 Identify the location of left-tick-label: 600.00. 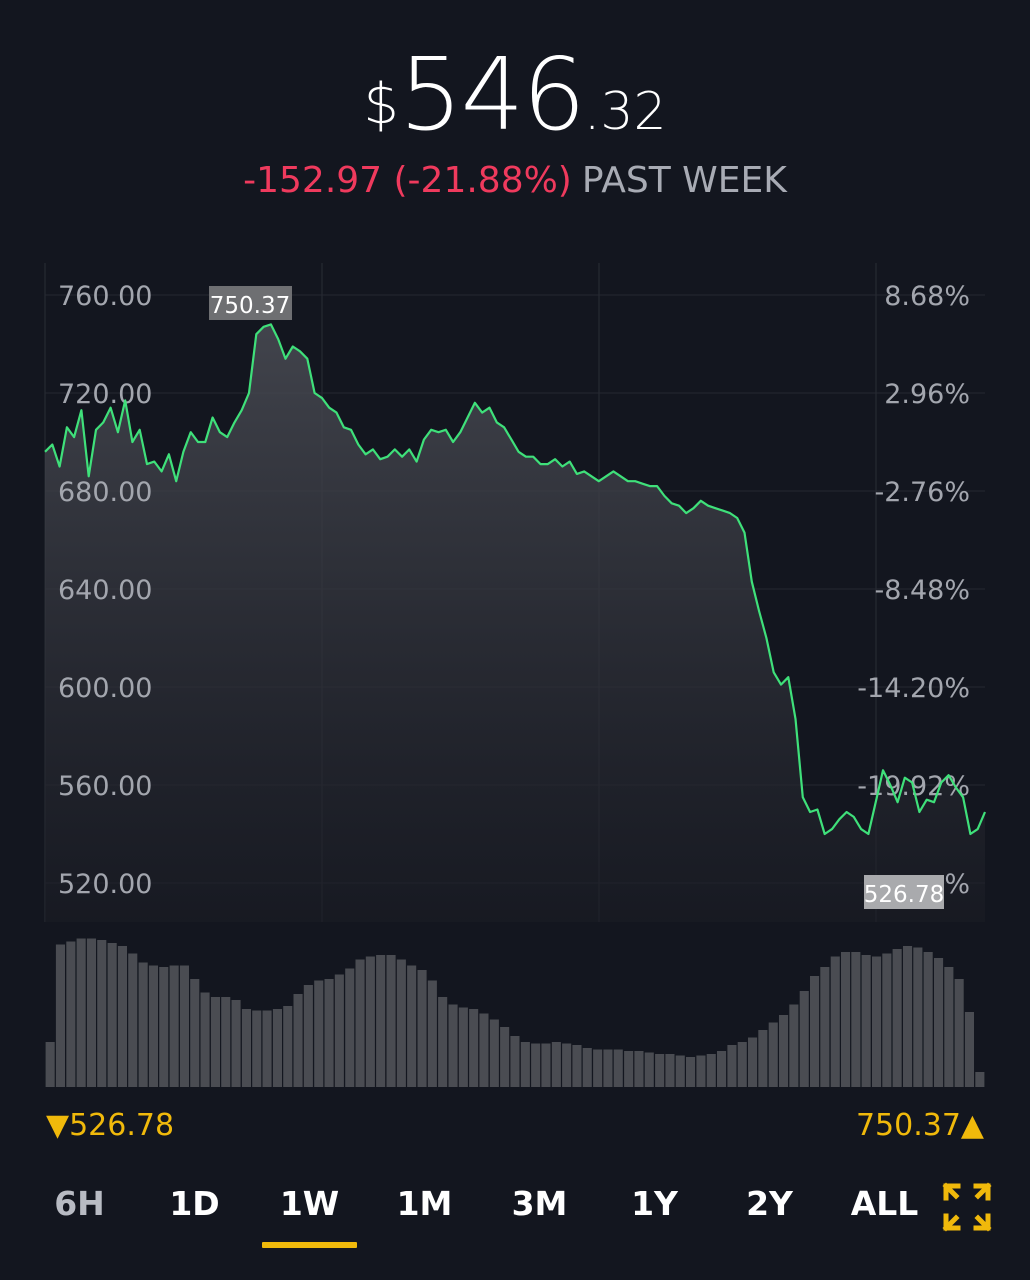
(105, 688).